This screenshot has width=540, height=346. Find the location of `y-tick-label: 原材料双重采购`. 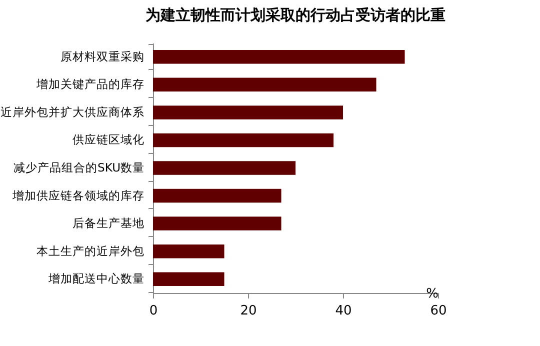

y-tick-label: 原材料双重采购 is located at coordinates (102, 56).